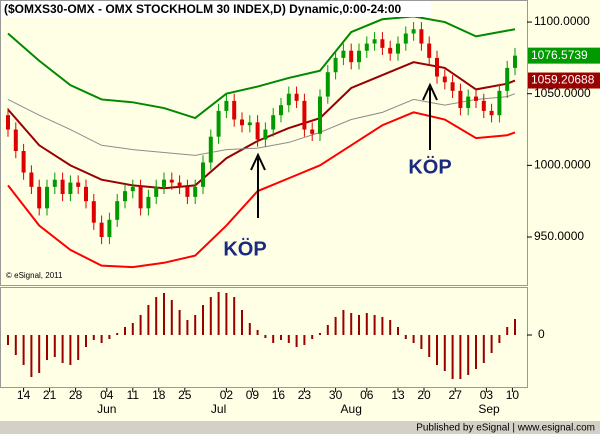 The image size is (600, 434). I want to click on x-tick-label: 18, so click(159, 395).